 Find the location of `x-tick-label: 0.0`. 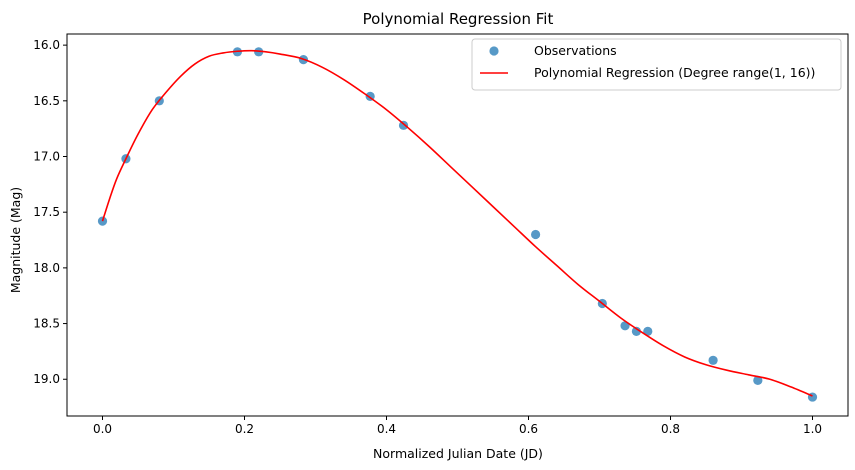

x-tick-label: 0.0 is located at coordinates (102, 429).